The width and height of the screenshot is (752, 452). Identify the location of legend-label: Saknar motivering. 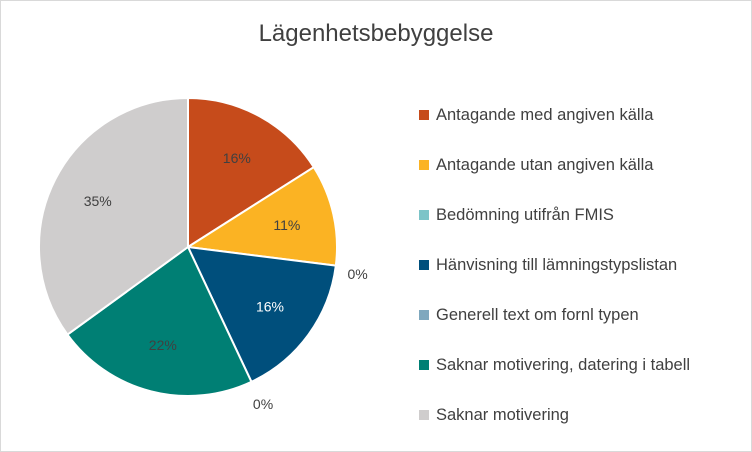
(502, 414).